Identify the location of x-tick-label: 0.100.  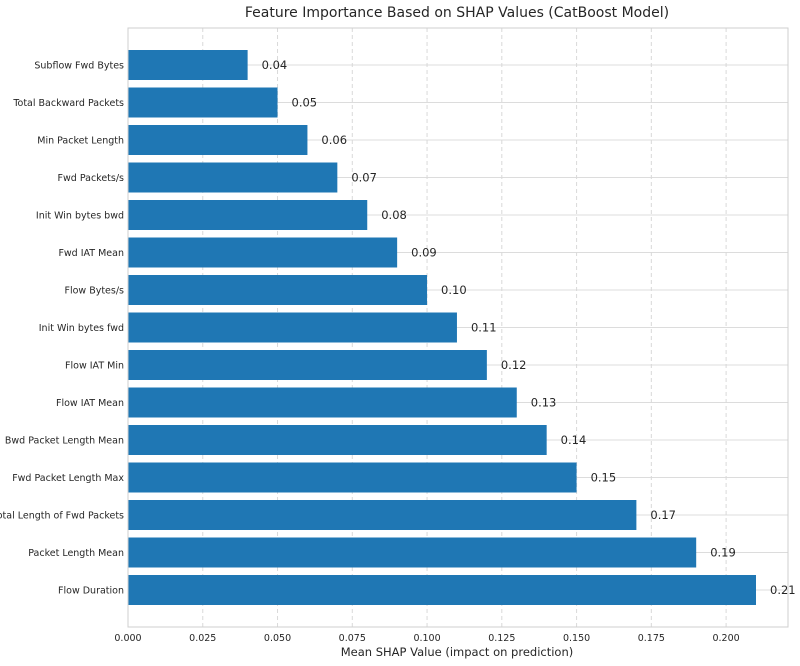
(426, 638).